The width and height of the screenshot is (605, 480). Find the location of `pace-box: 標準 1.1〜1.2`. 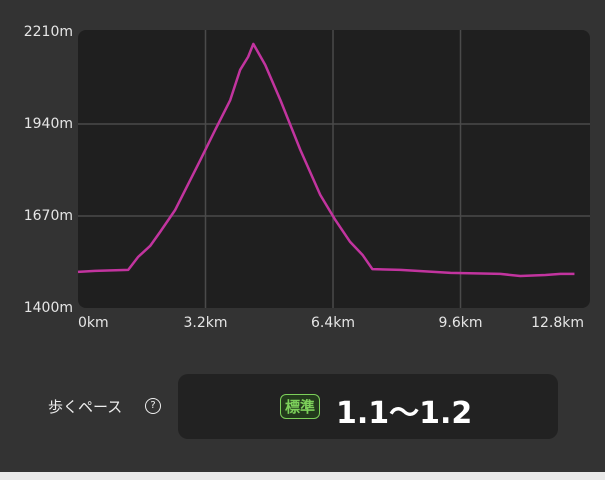

pace-box: 標準 1.1〜1.2 is located at coordinates (368, 406).